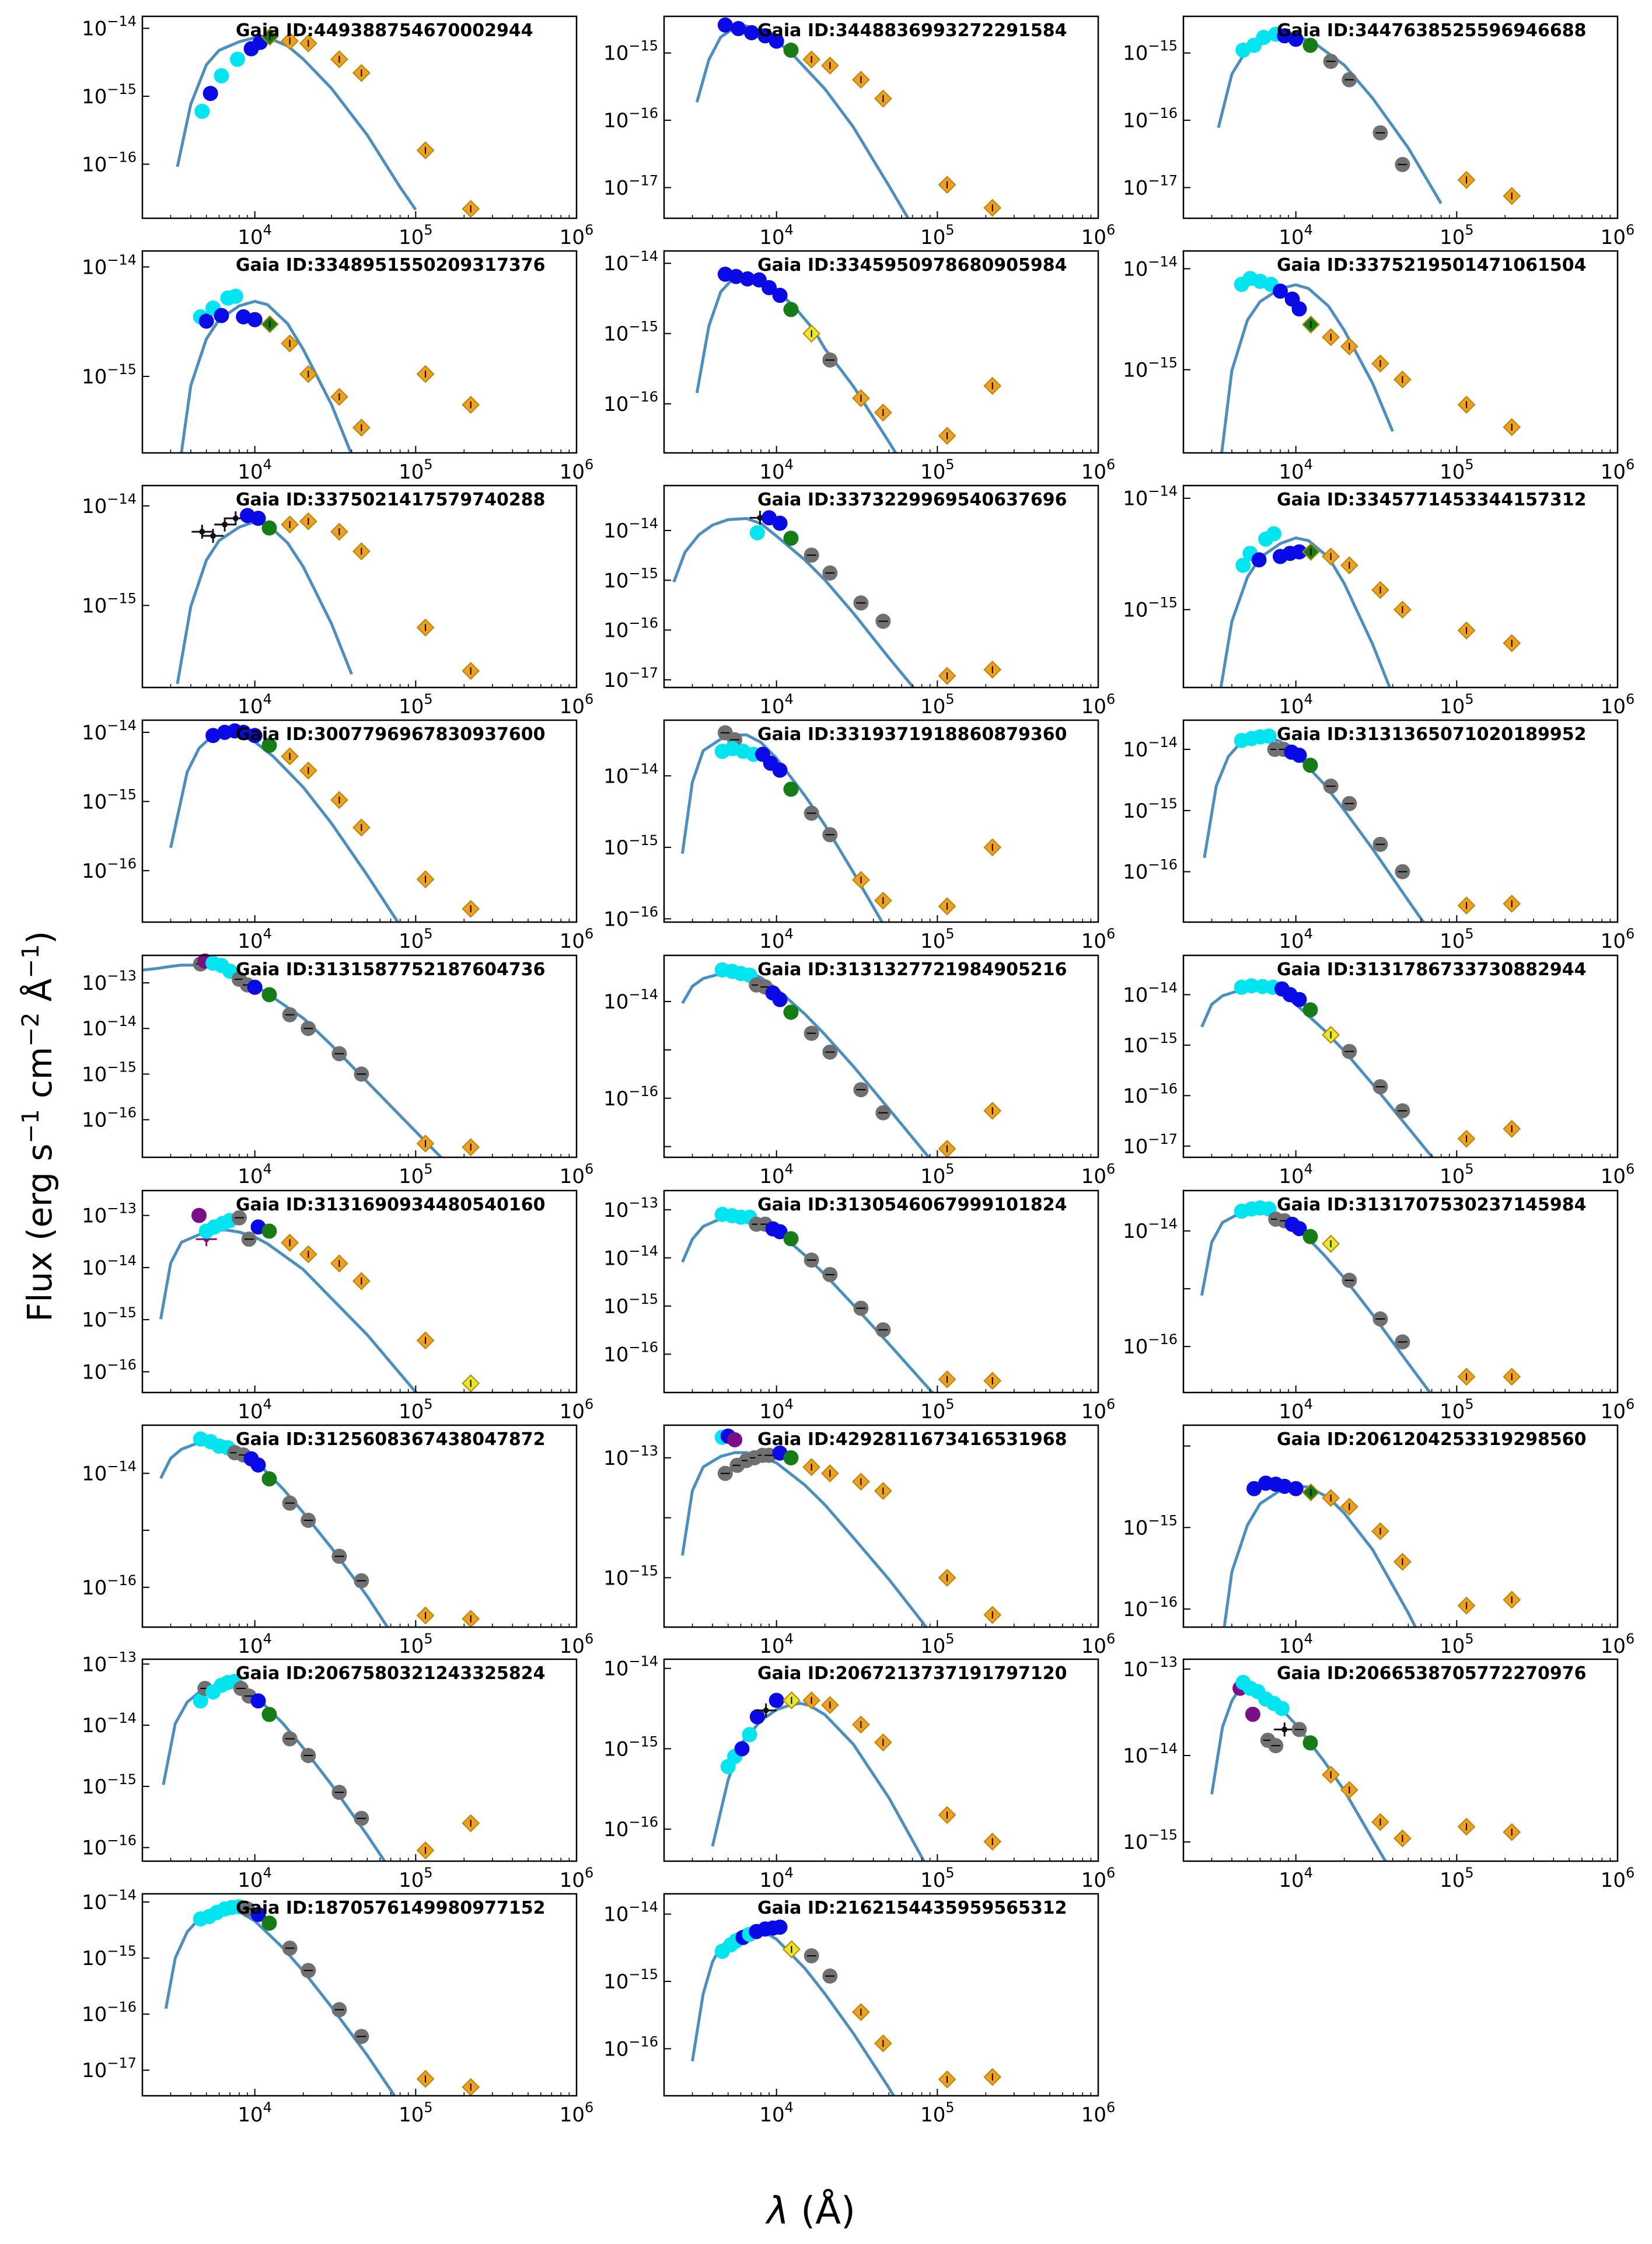  Describe the element at coordinates (39, 1126) in the screenshot. I see `y-axis-label: Flux (erg s−1 cm−2 Å−1)` at that location.